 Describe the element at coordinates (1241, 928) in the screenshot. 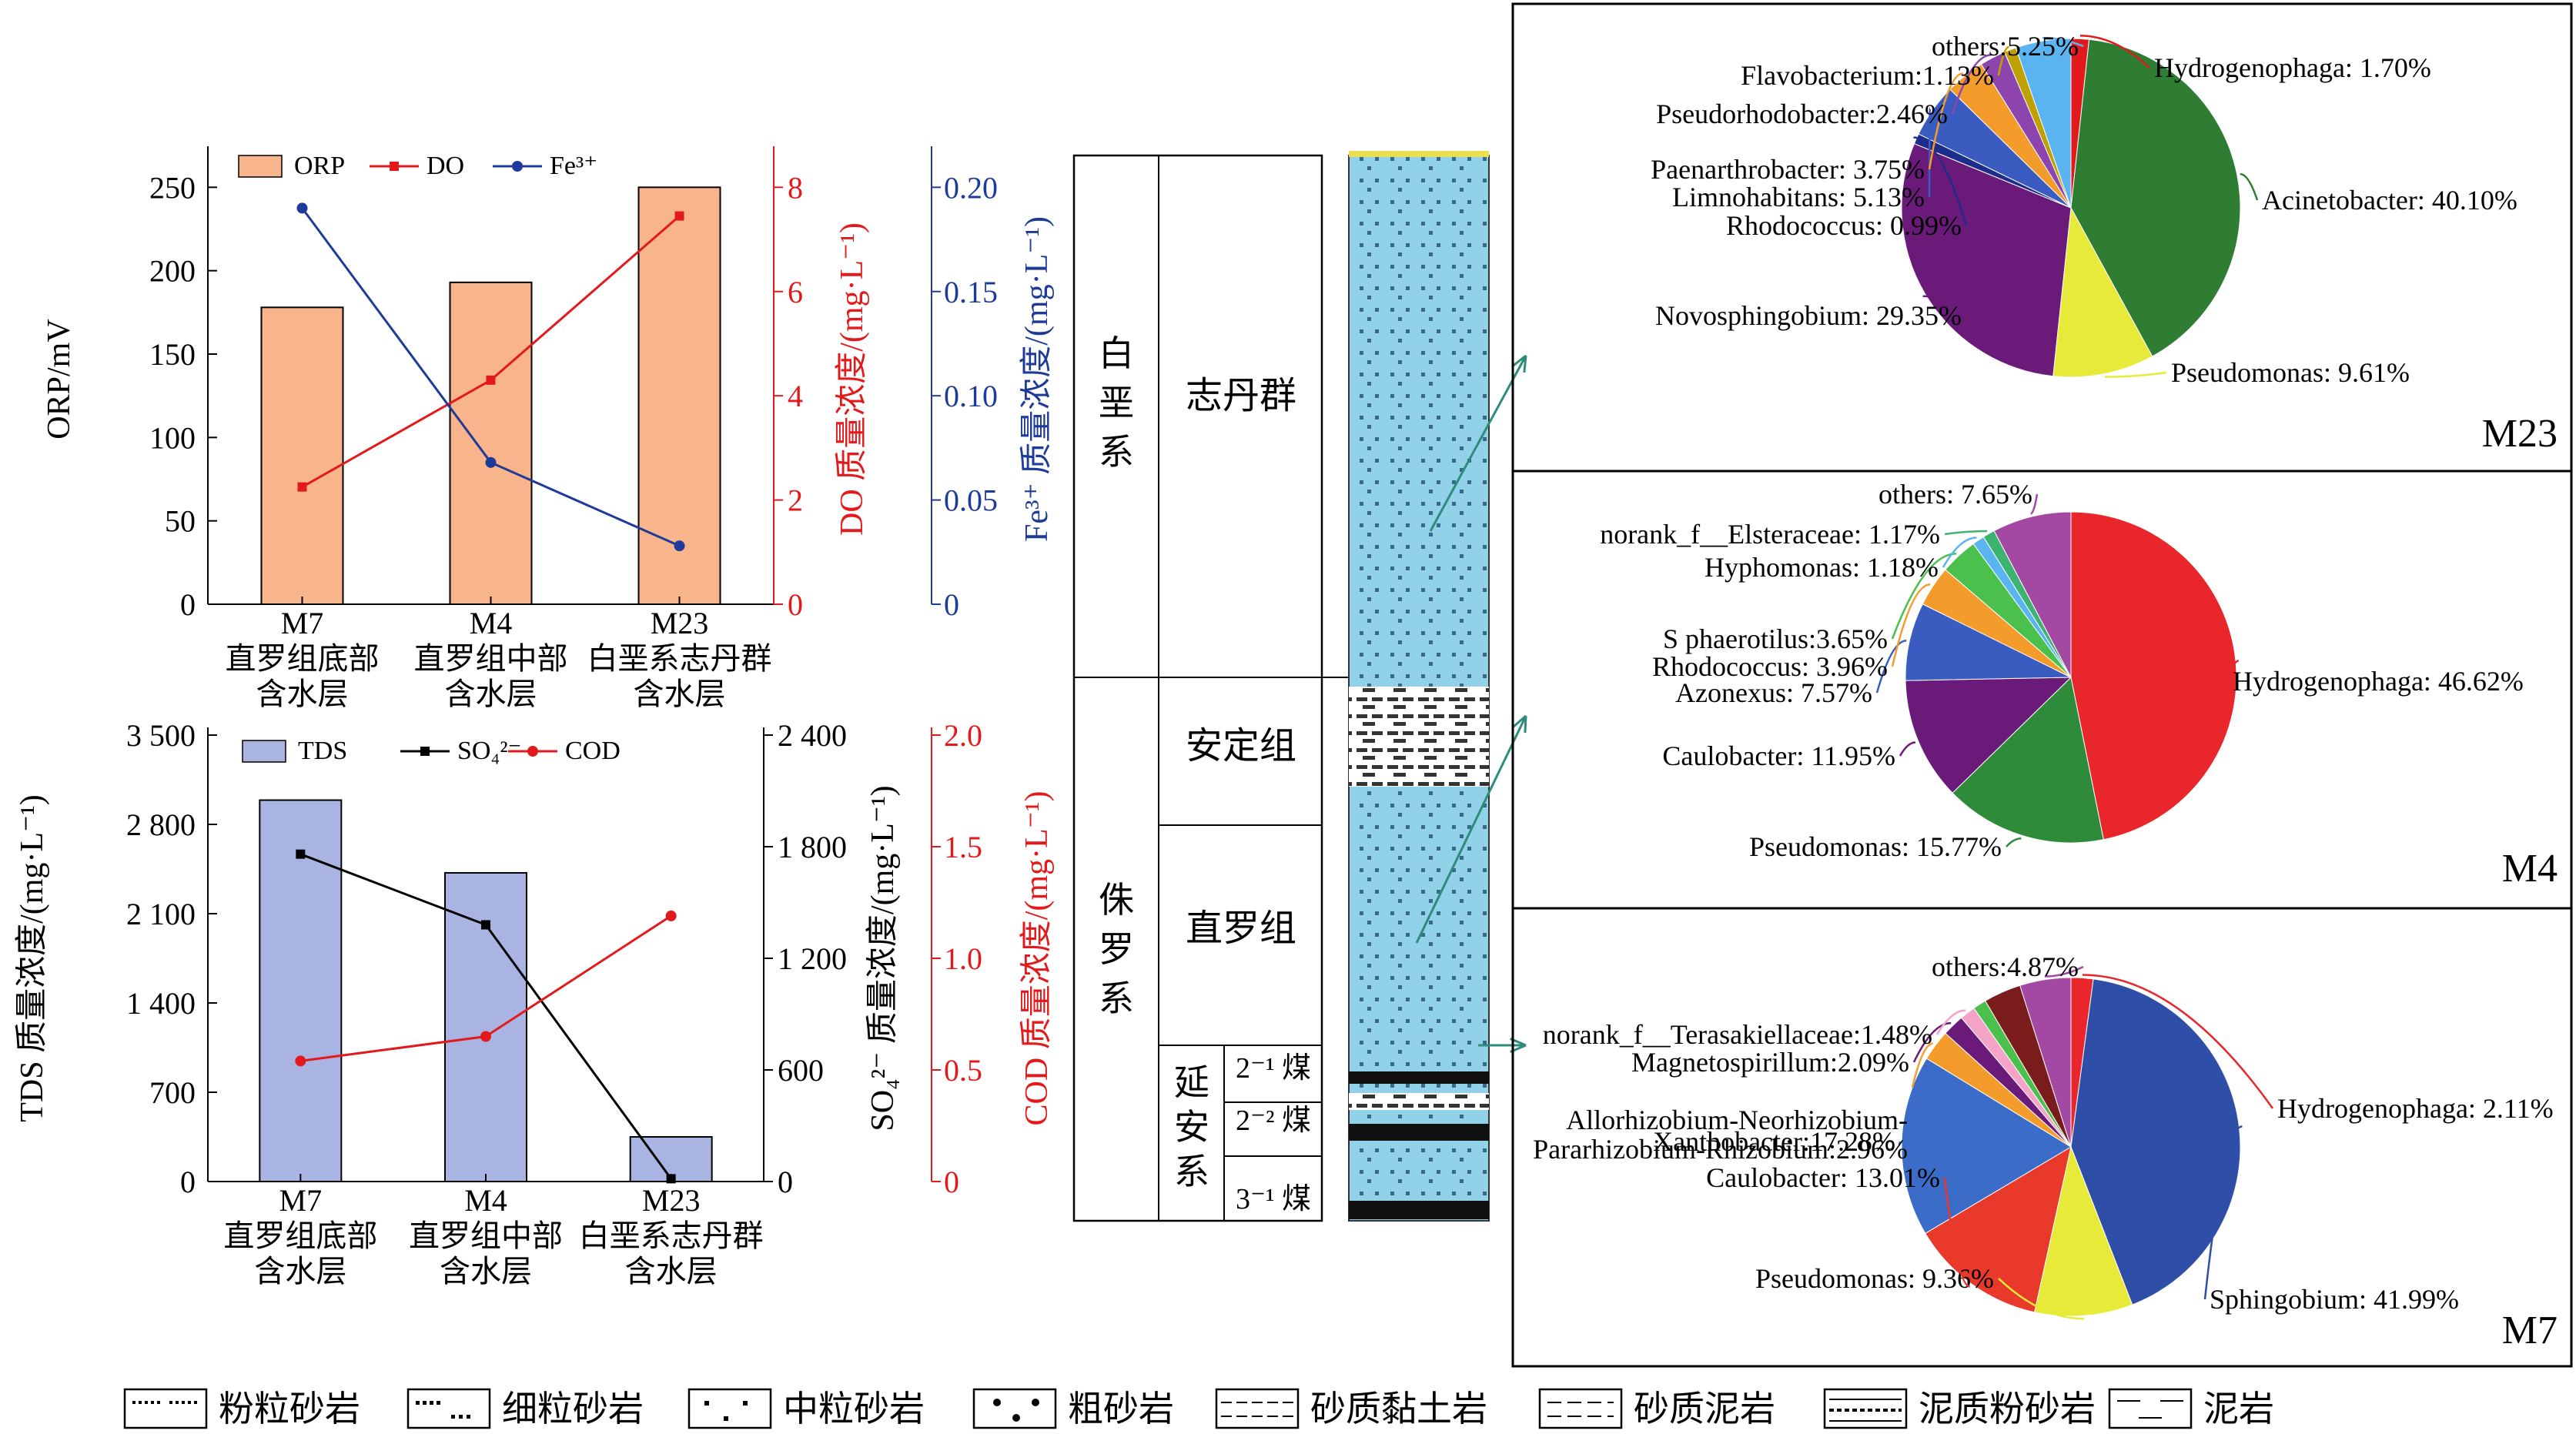

I see `formation-label: 直罗组` at that location.